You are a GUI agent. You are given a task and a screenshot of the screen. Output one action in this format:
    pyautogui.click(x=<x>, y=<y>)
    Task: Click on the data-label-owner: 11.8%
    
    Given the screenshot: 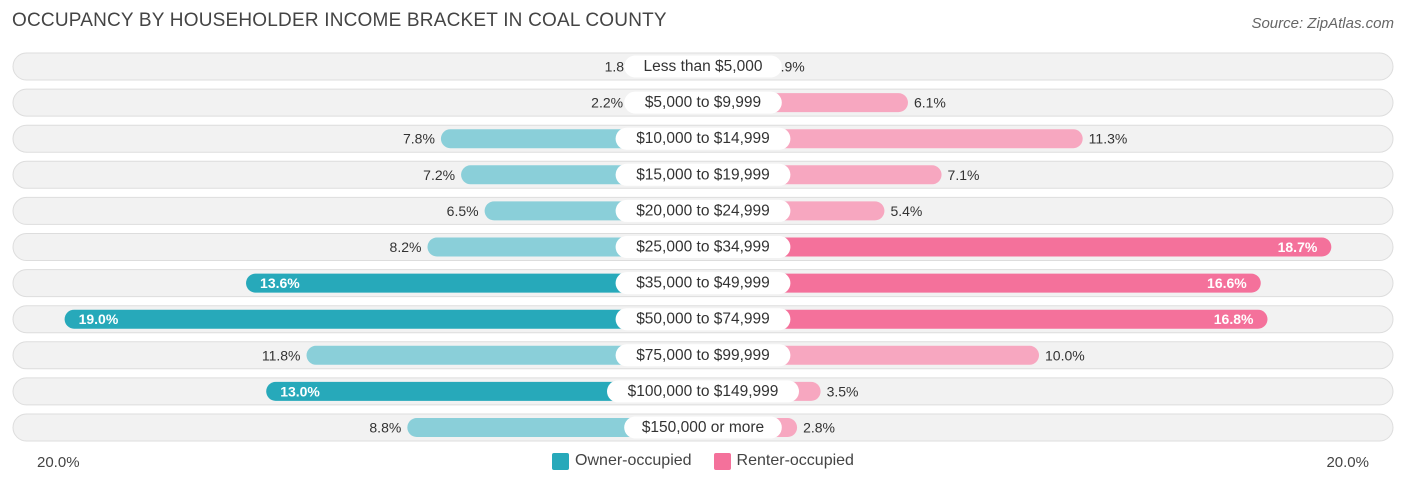 What is the action you would take?
    pyautogui.click(x=281, y=355)
    